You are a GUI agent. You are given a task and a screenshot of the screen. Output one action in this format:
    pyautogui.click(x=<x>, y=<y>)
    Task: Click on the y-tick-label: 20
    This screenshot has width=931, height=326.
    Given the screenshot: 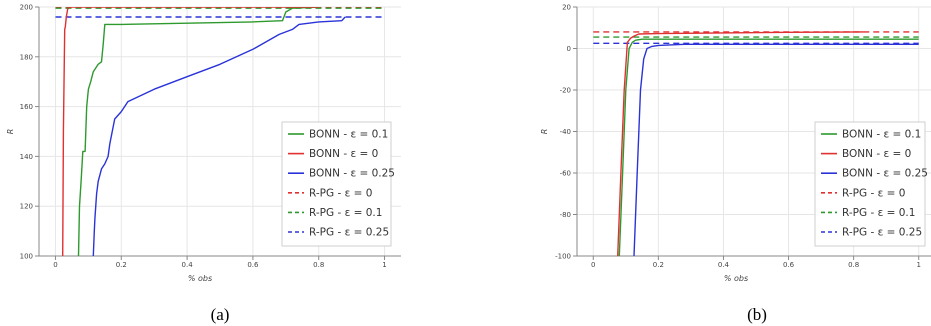 What is the action you would take?
    pyautogui.click(x=566, y=8)
    